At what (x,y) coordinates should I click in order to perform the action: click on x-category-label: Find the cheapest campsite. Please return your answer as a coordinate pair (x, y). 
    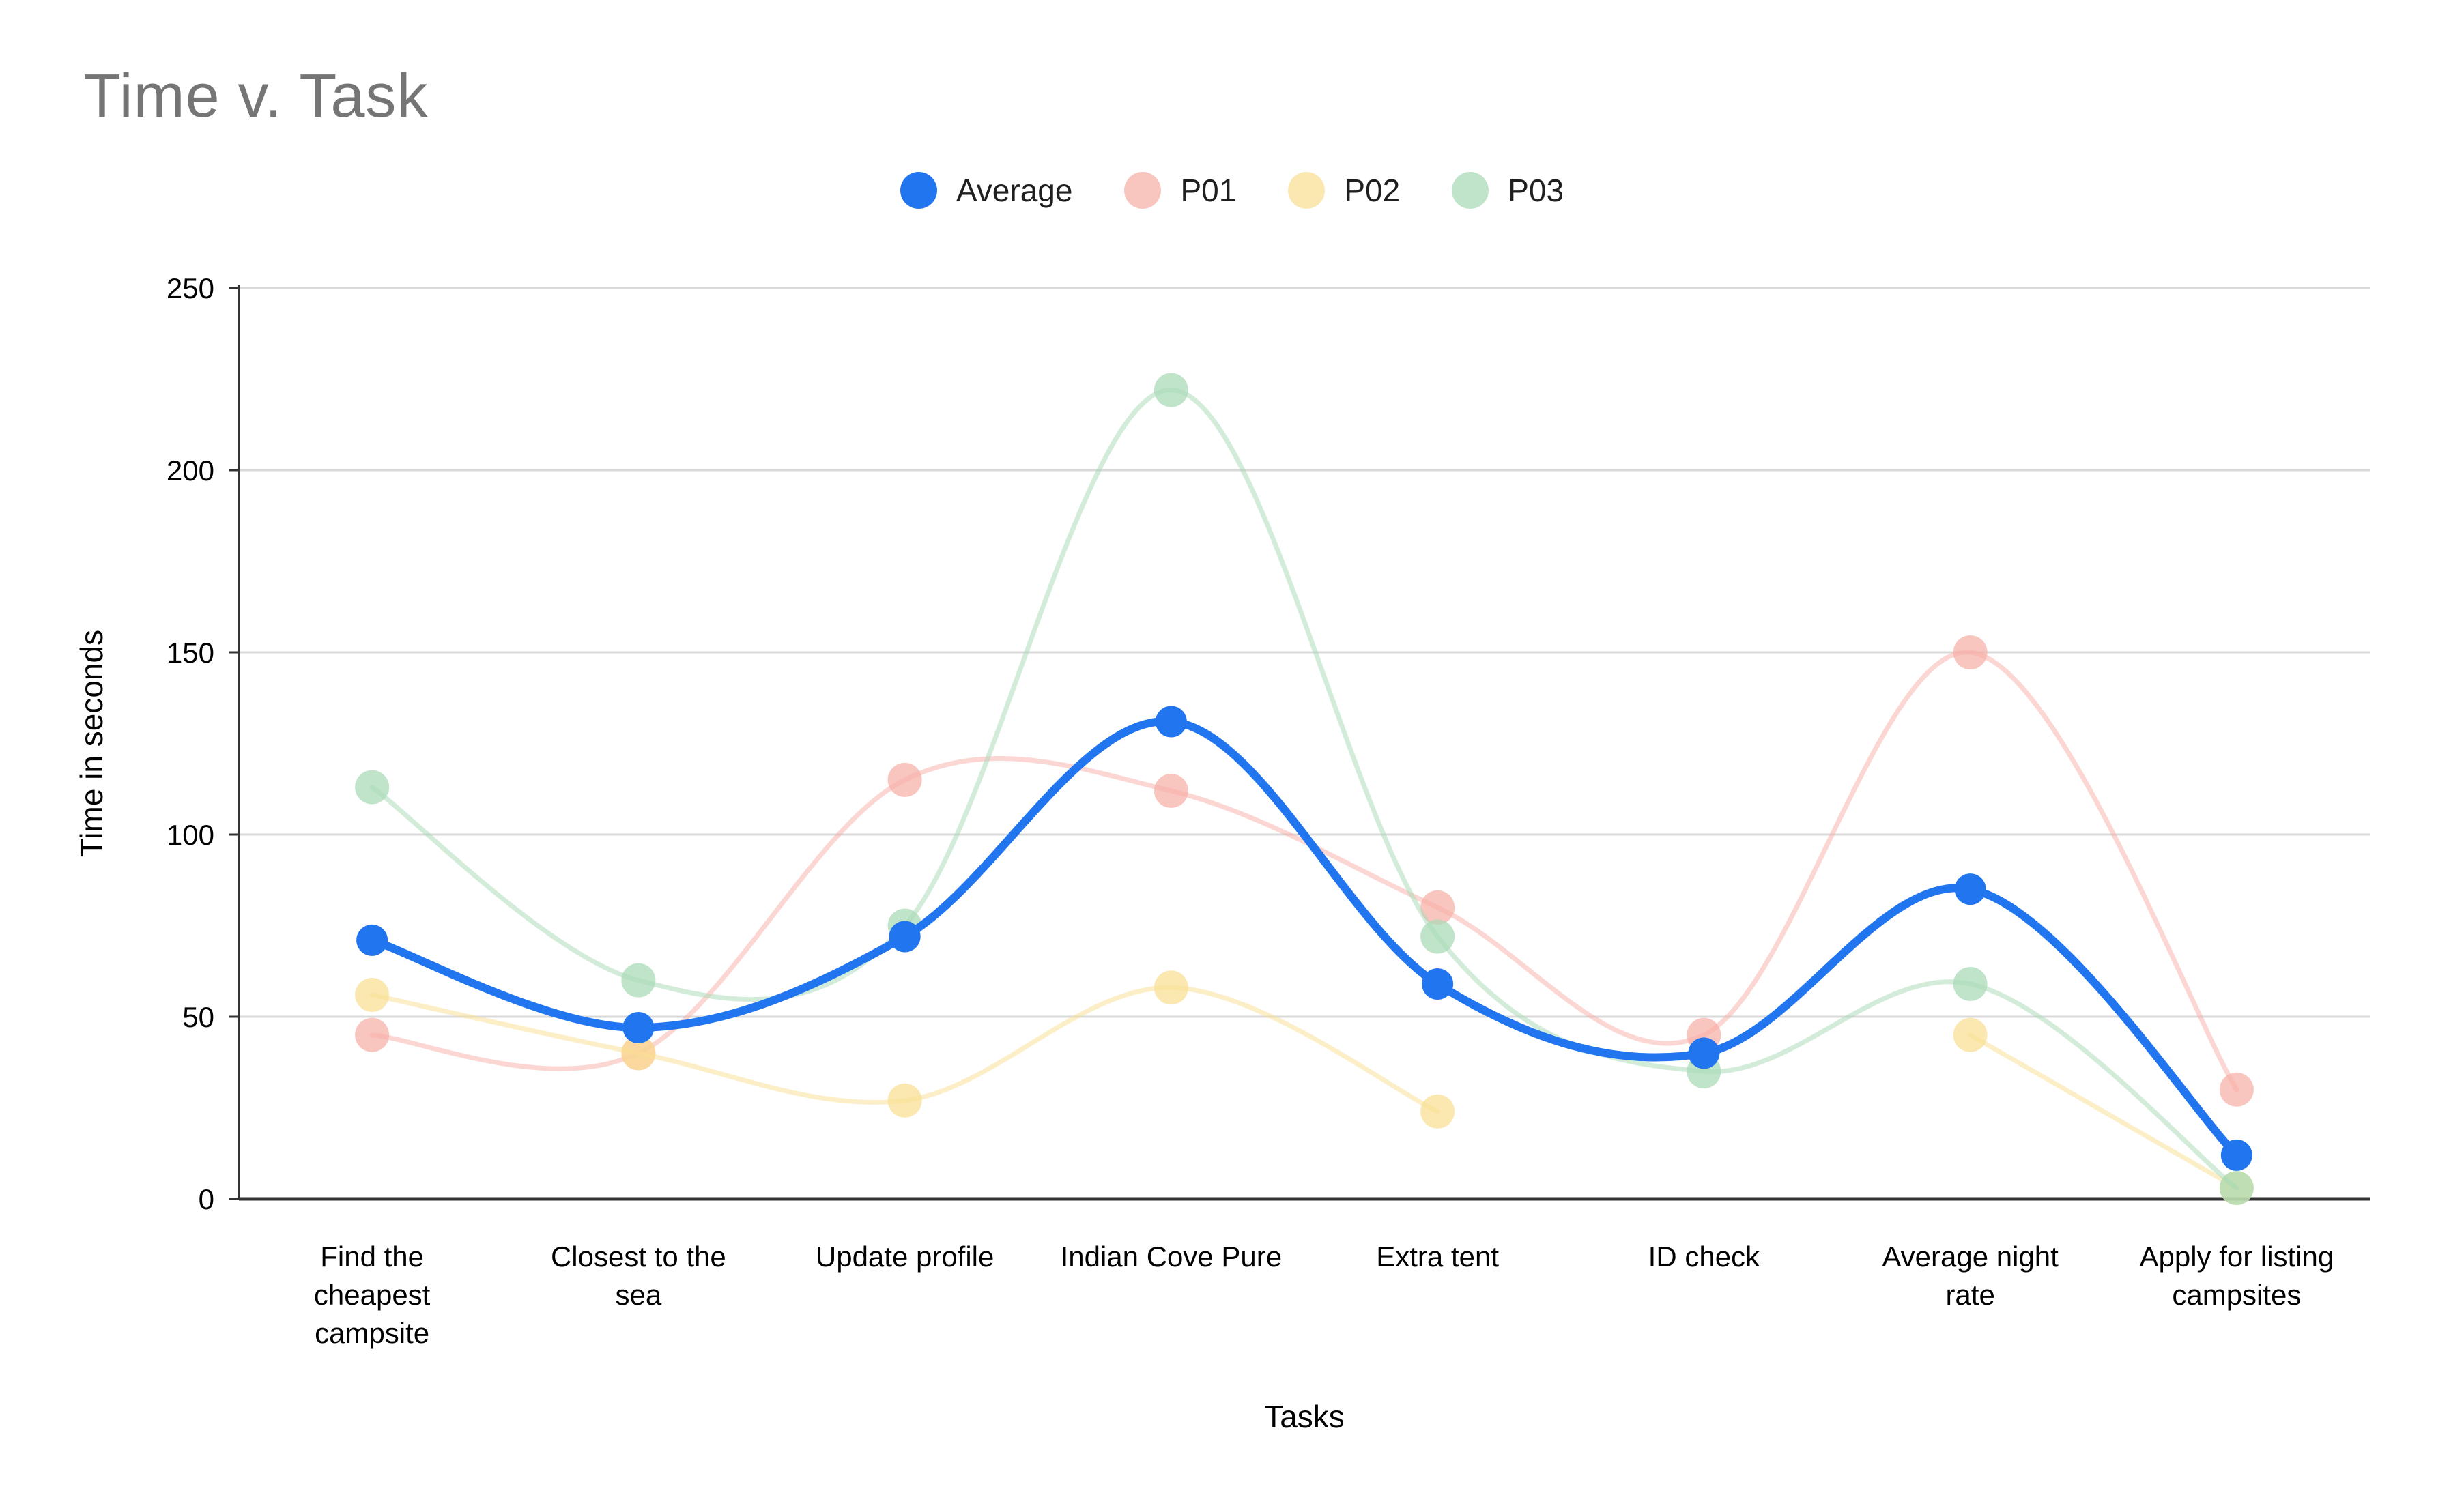
    Looking at the image, I should click on (372, 1295).